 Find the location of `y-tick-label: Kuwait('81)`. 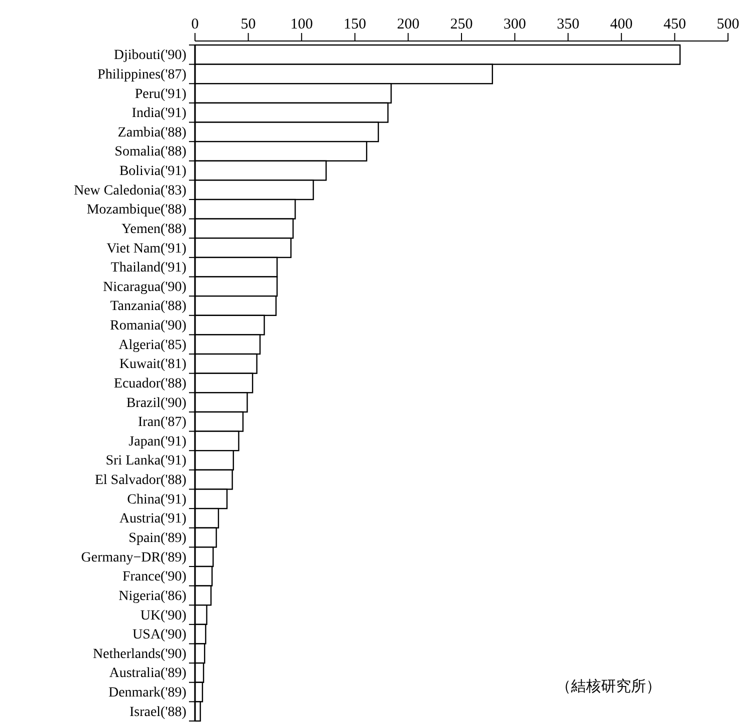

y-tick-label: Kuwait('81) is located at coordinates (153, 364).